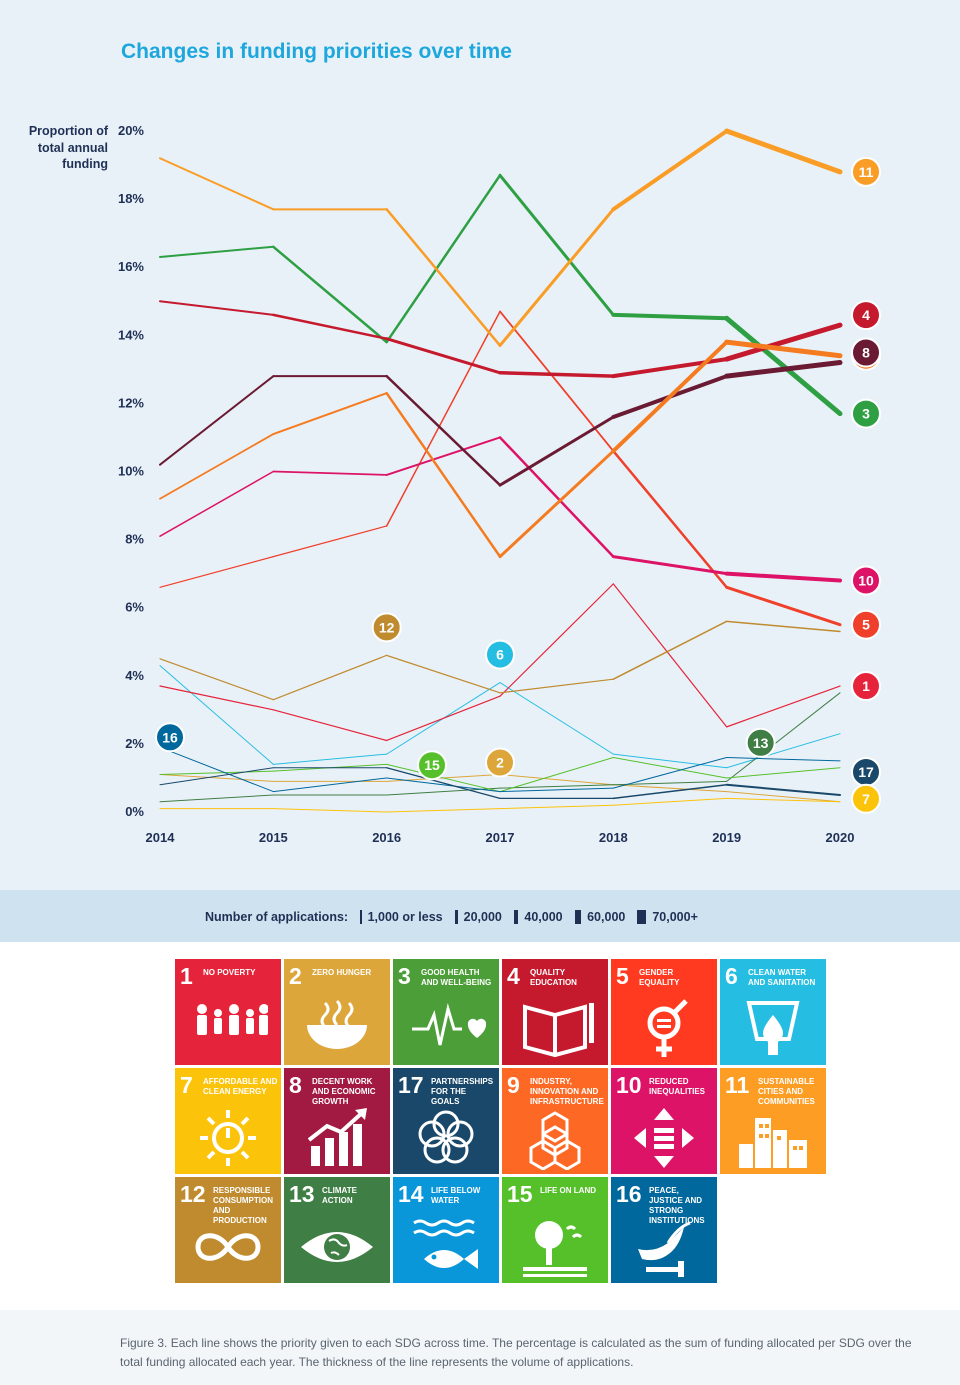  Describe the element at coordinates (456, 977) in the screenshot. I see `sdg-label: Good health and well-being` at that location.